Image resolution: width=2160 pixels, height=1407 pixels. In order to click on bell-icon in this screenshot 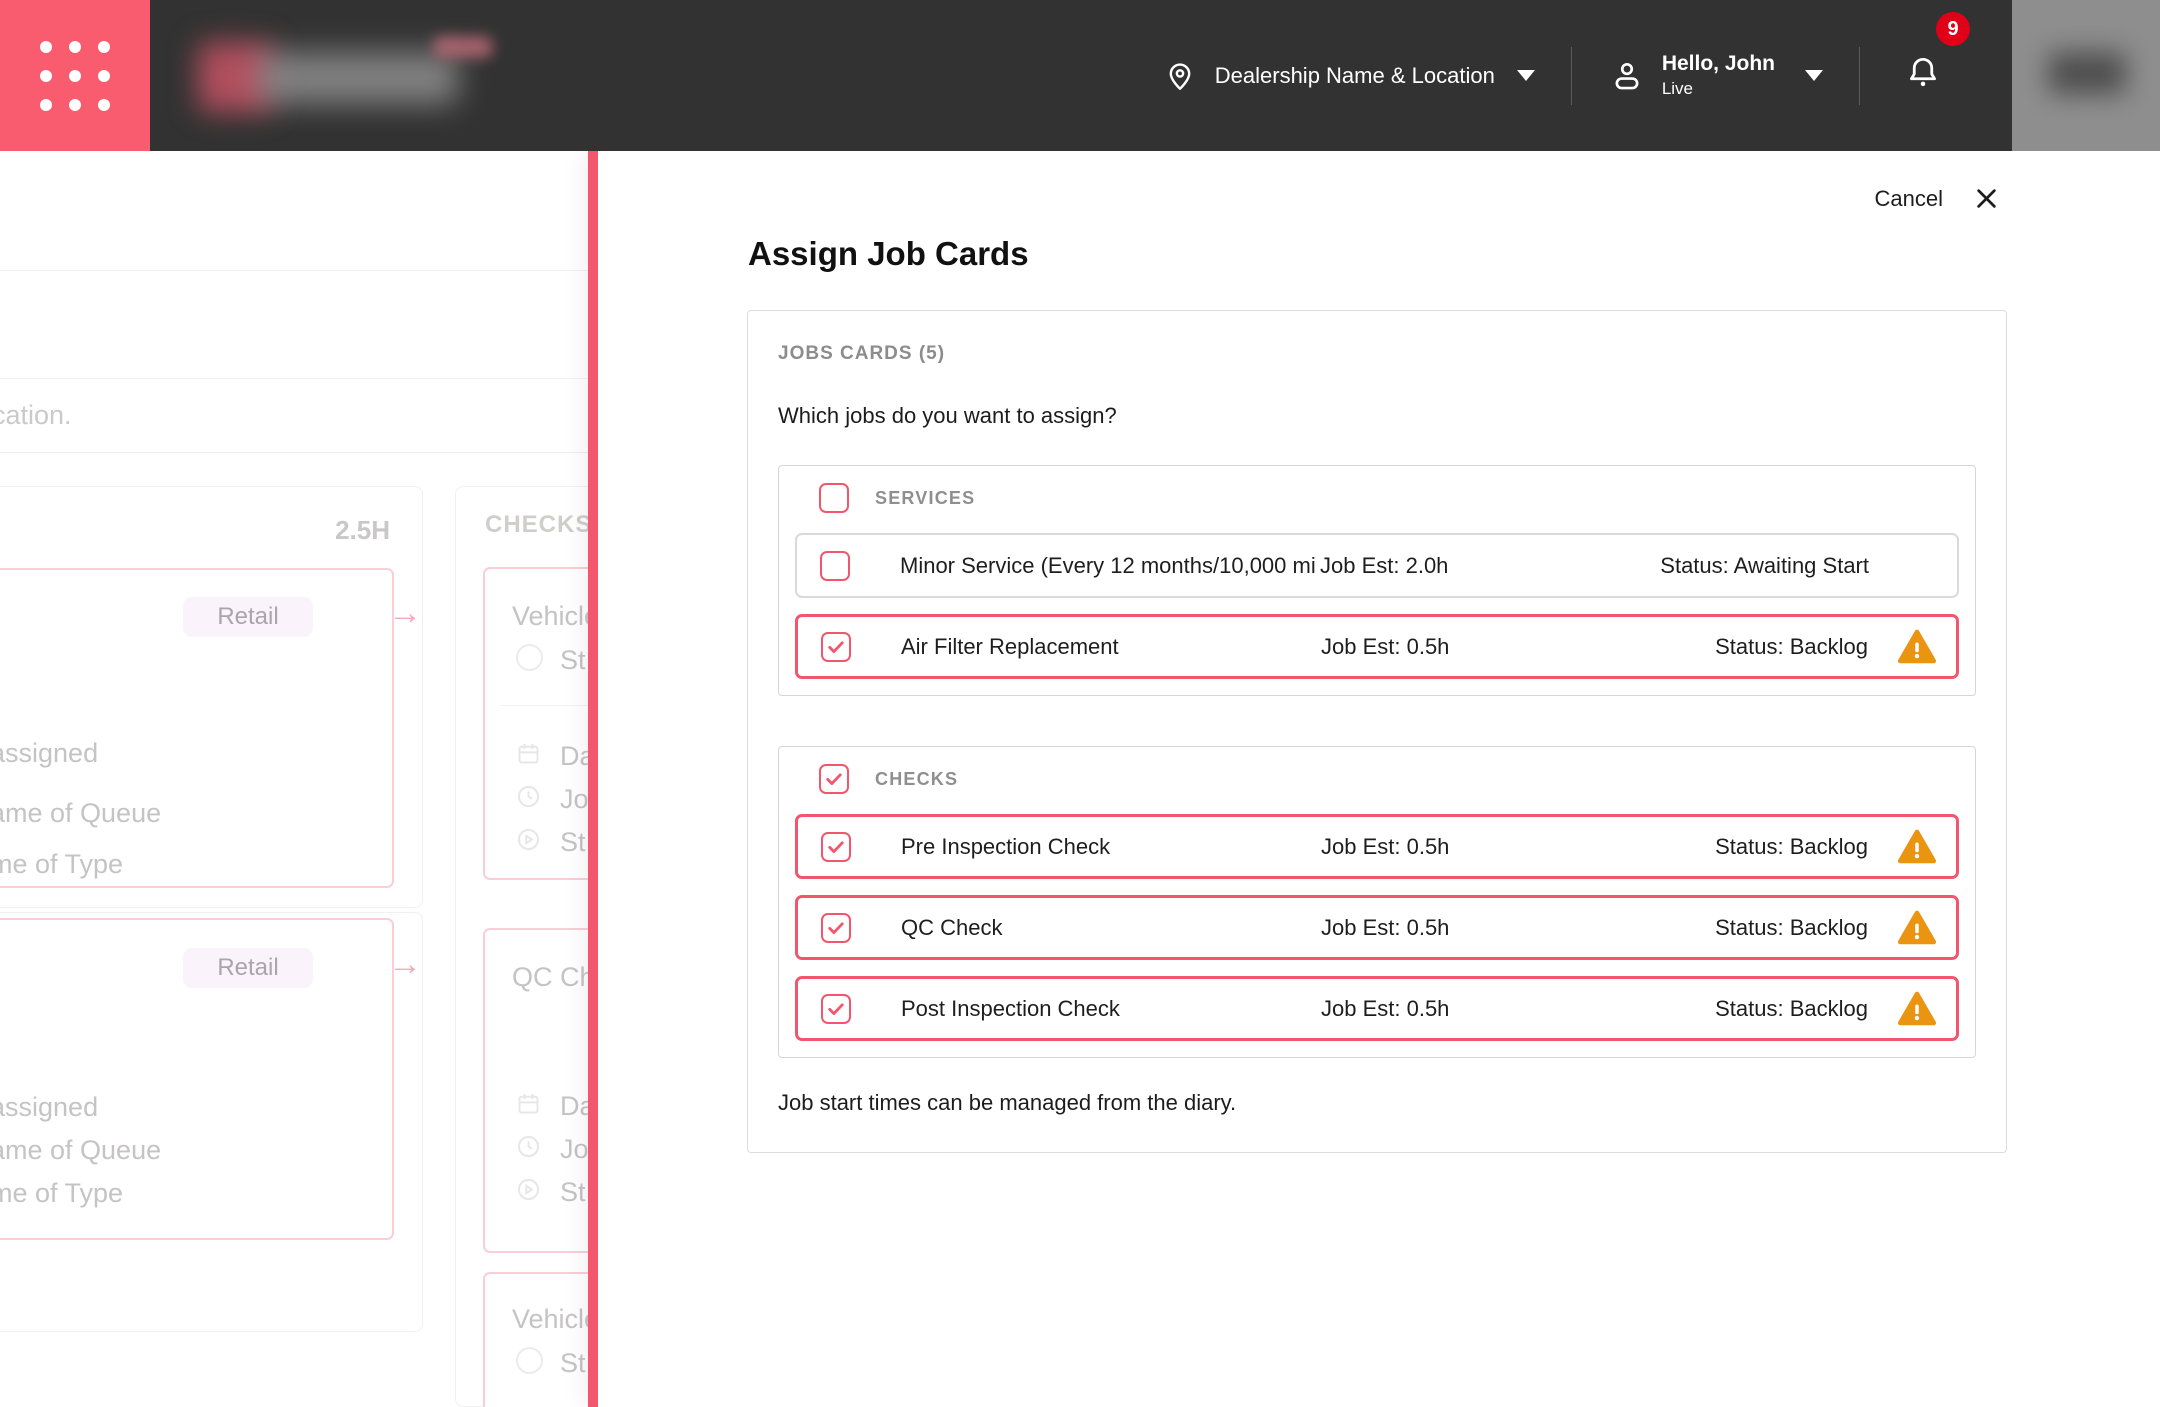, I will do `click(1923, 72)`.